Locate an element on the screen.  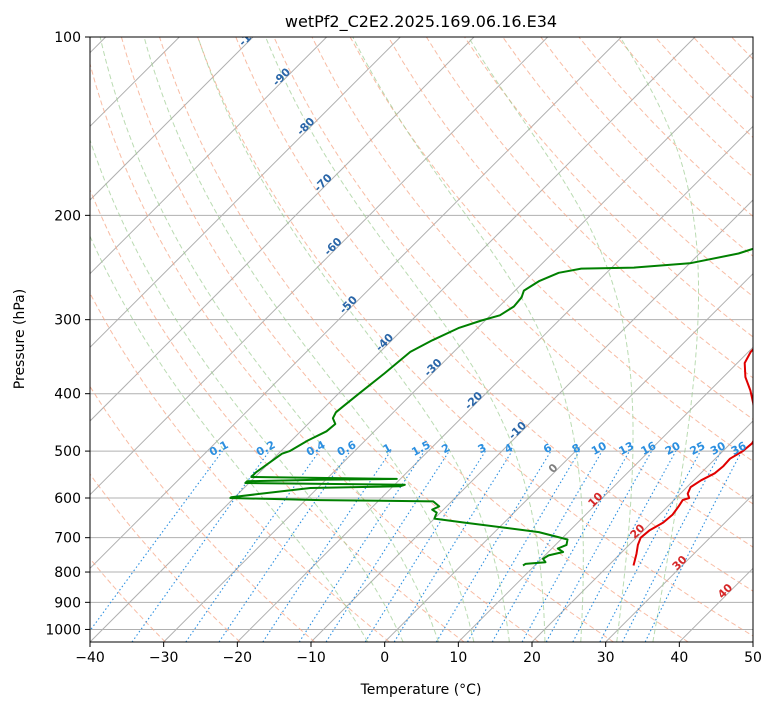
y-tick-label: 800 is located at coordinates (67, 573).